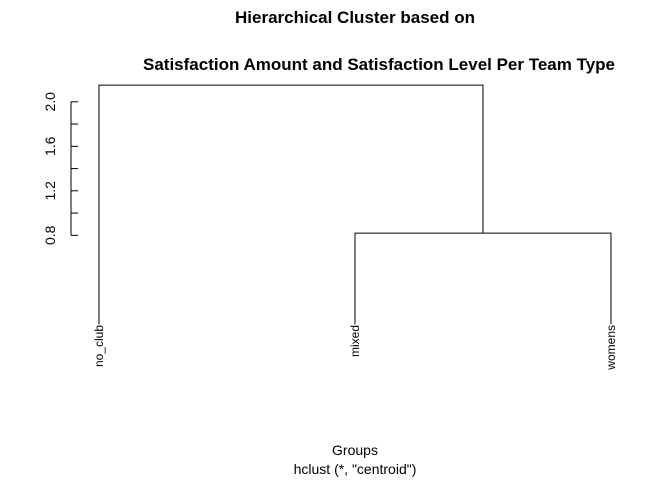  What do you see at coordinates (355, 341) in the screenshot?
I see `leaf-label-mixed: mixed` at bounding box center [355, 341].